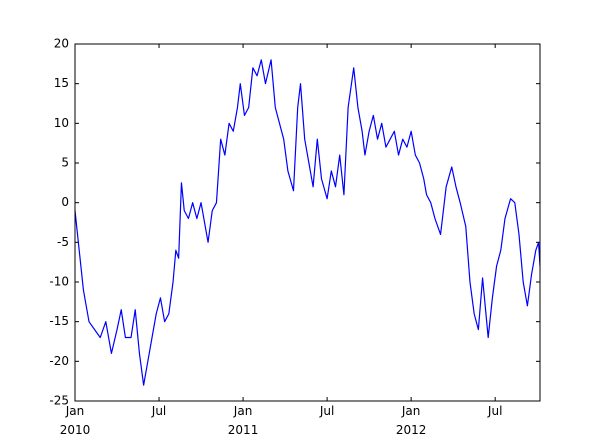  I want to click on y-tick-label: -5, so click(63, 242).